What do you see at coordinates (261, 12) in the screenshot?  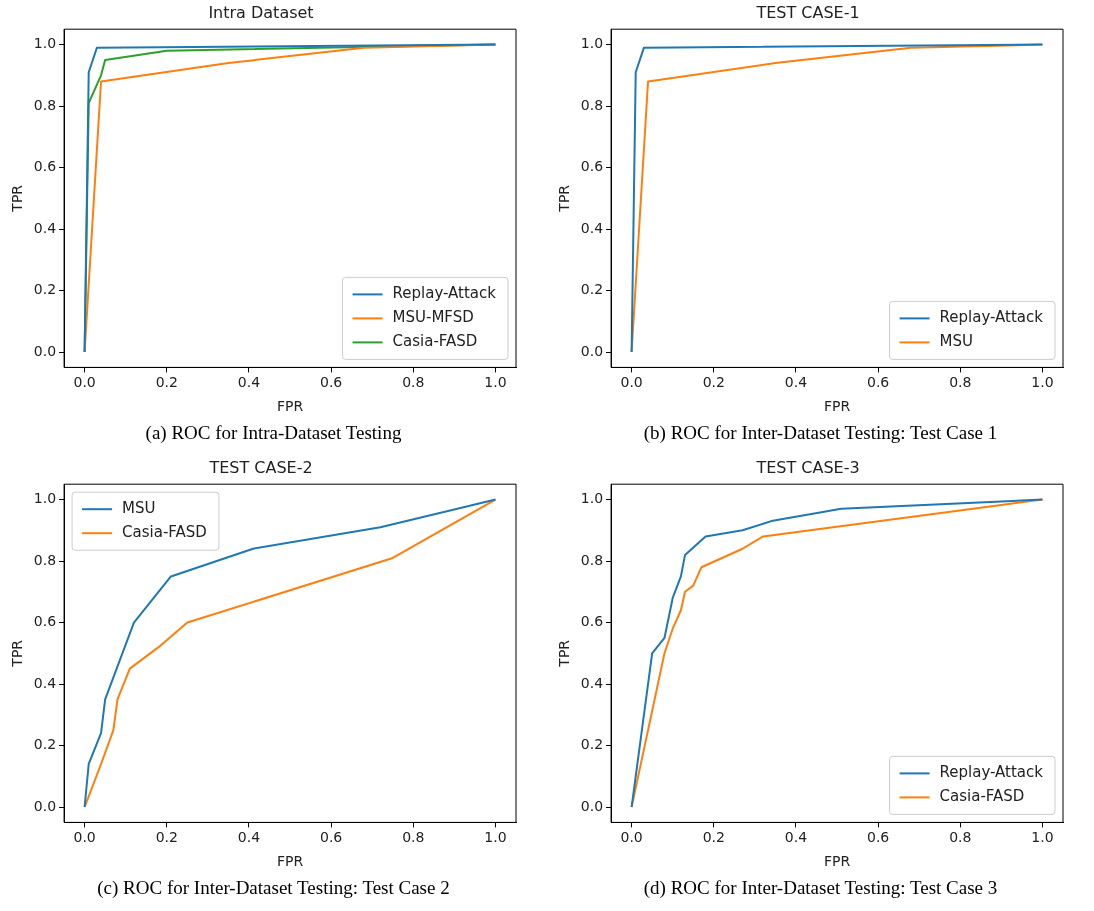 I see `chart-title: Intra Dataset` at bounding box center [261, 12].